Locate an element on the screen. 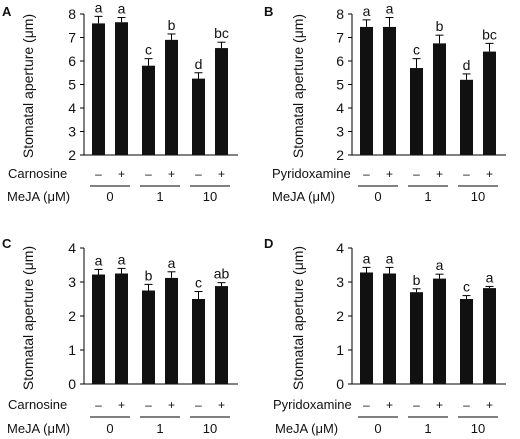 This screenshot has height=439, width=520. significance-letter: bc is located at coordinates (489, 34).